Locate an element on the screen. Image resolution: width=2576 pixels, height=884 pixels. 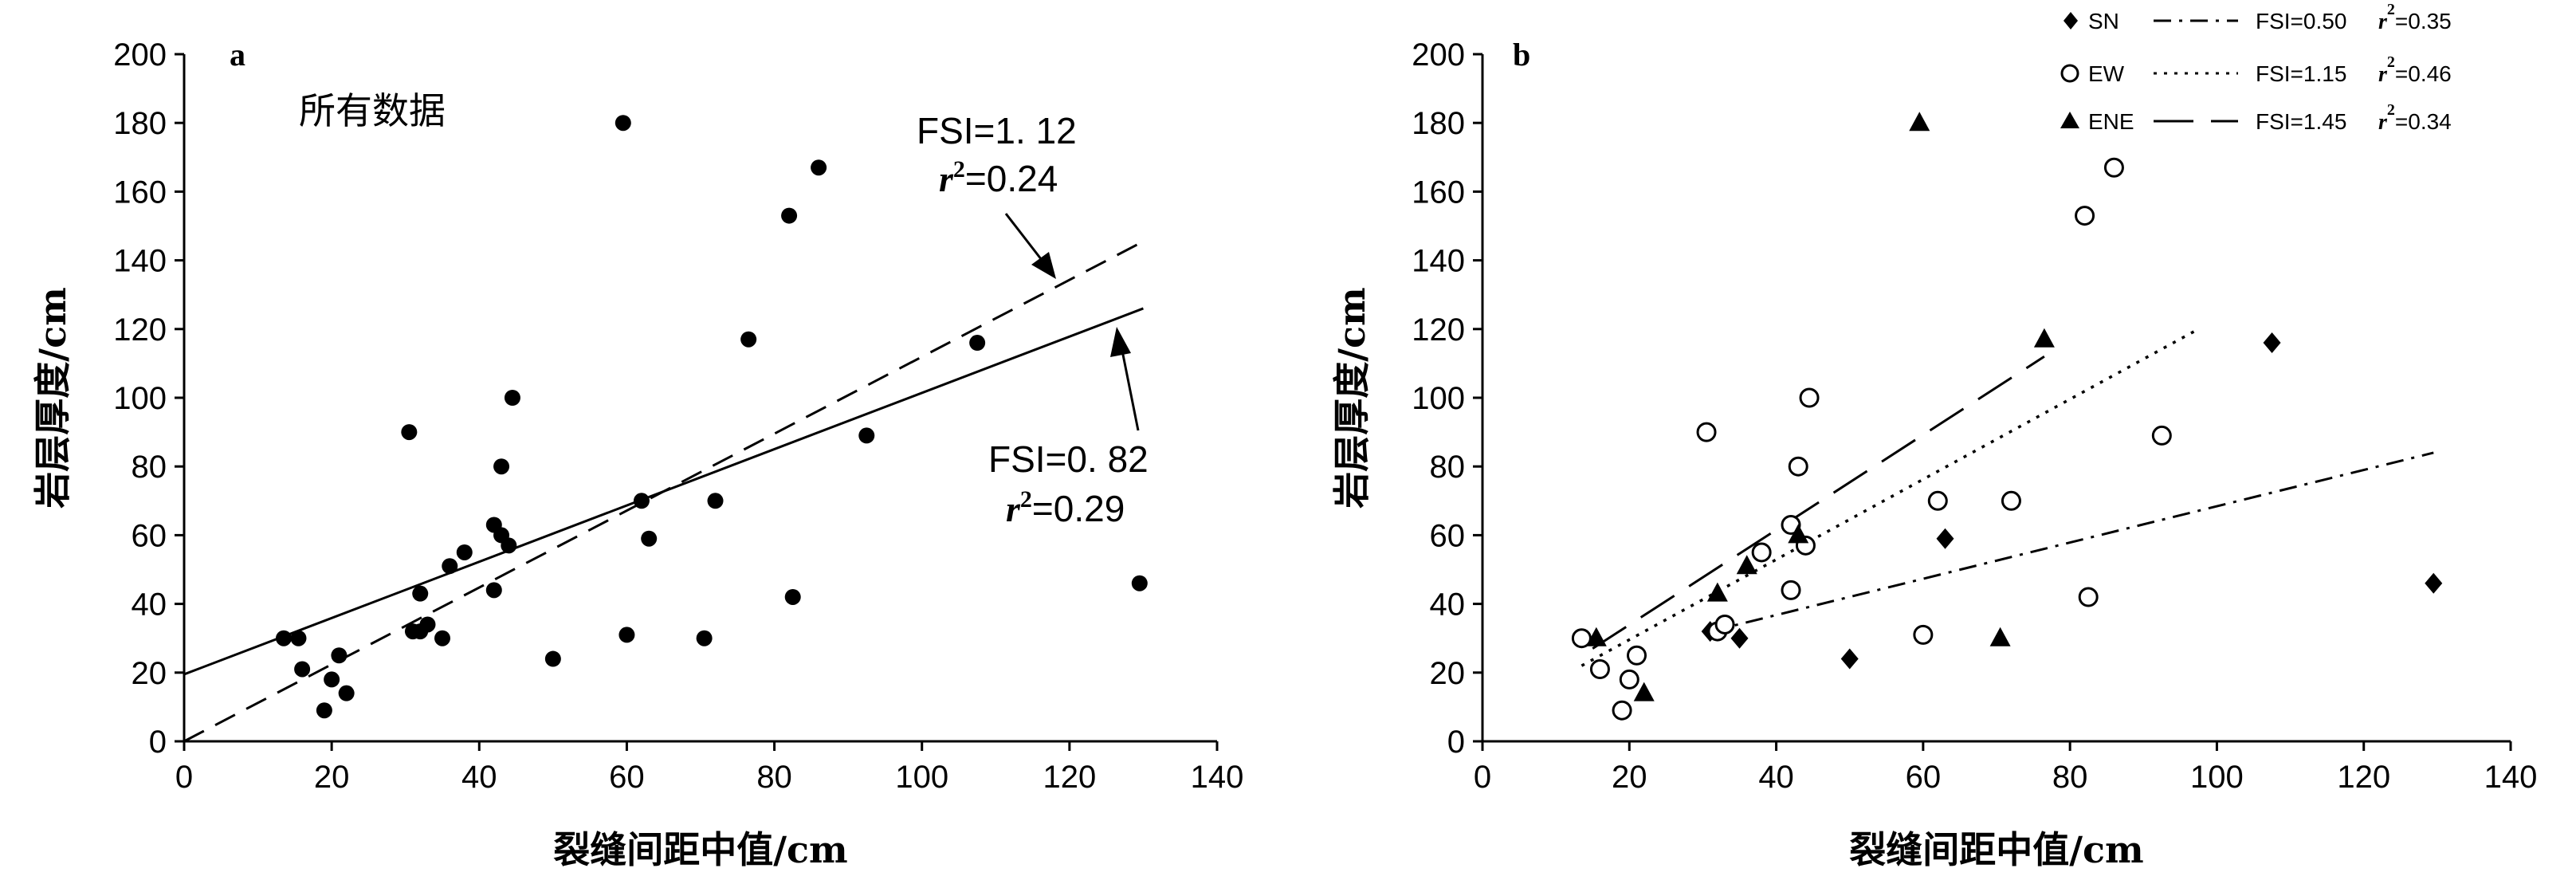
fit-annotations: FSI=1. 12 r2=0.24 FSI=0. 82 r2=0.29 is located at coordinates (1033, 319).